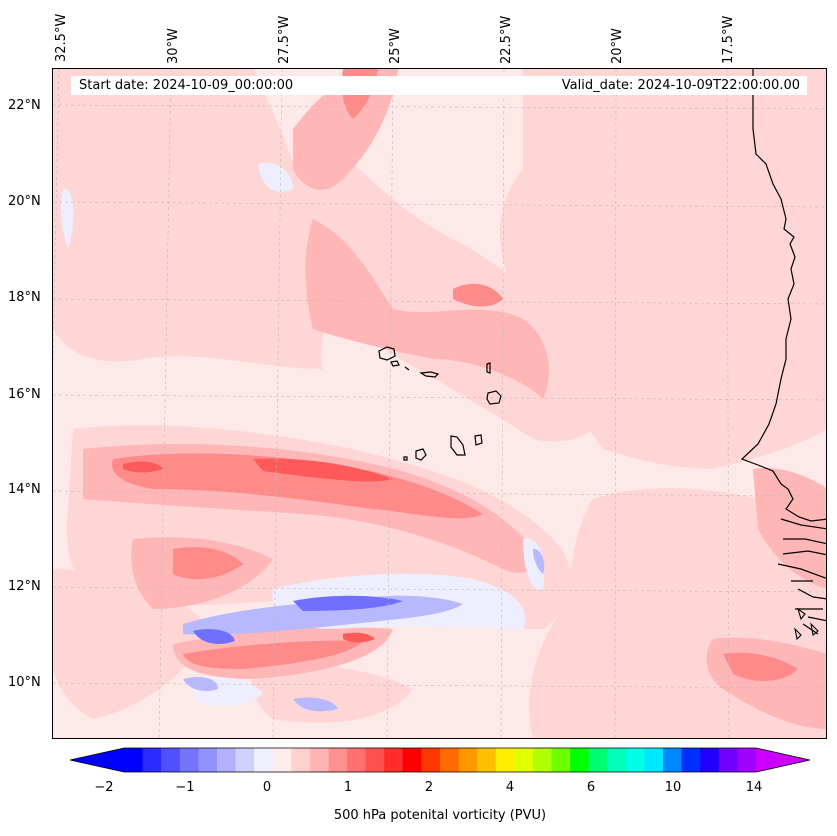 The height and width of the screenshot is (836, 837). Describe the element at coordinates (173, 46) in the screenshot. I see `lon-label-30w: 30°W` at that location.